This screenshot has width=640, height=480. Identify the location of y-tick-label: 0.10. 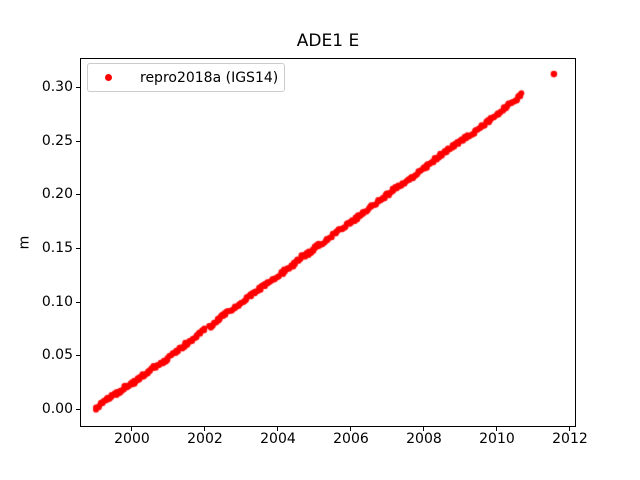
(57, 301).